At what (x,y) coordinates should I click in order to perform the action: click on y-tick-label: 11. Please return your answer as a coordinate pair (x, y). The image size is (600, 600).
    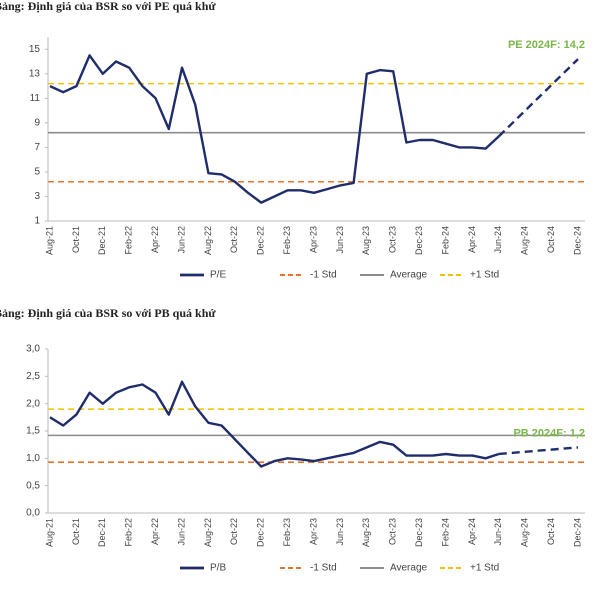
    Looking at the image, I should click on (35, 98).